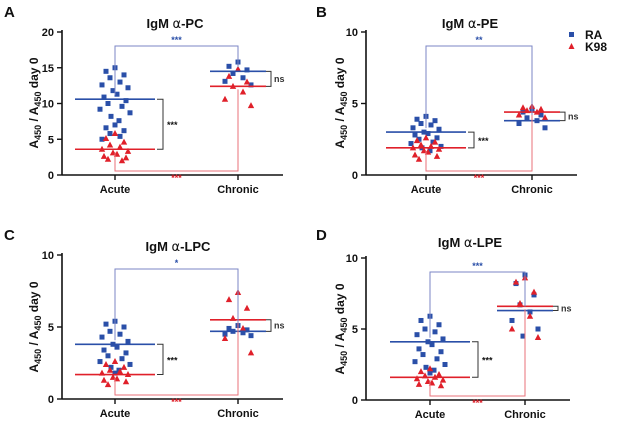 Image resolution: width=624 pixels, height=422 pixels. Describe the element at coordinates (571, 46) in the screenshot. I see `legend-marker-k98` at that location.